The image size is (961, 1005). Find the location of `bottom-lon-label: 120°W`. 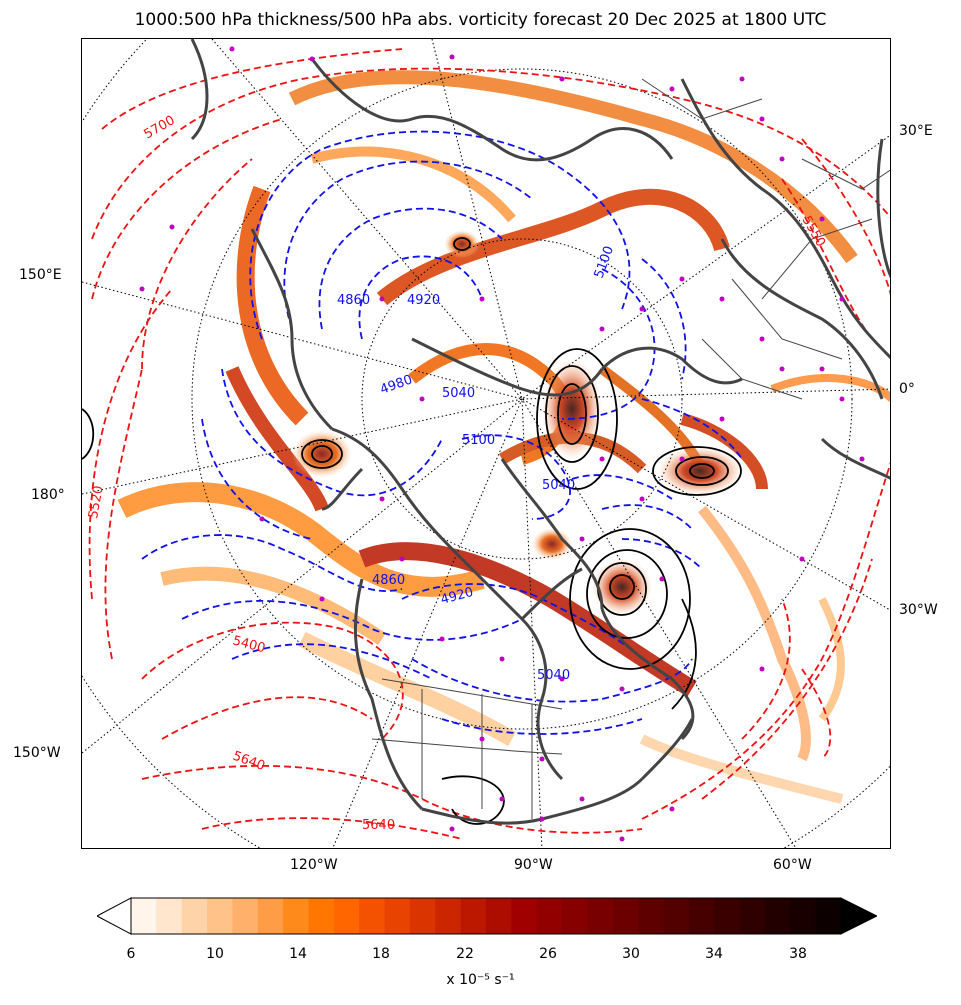

bottom-lon-label: 120°W is located at coordinates (314, 865).